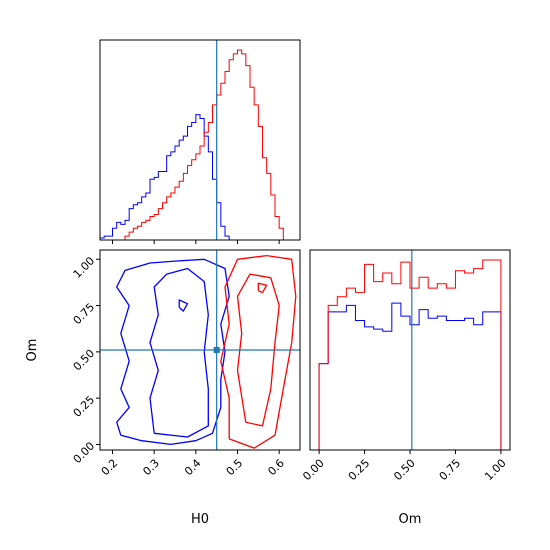  I want to click on marginal-h0-panel, so click(200, 141).